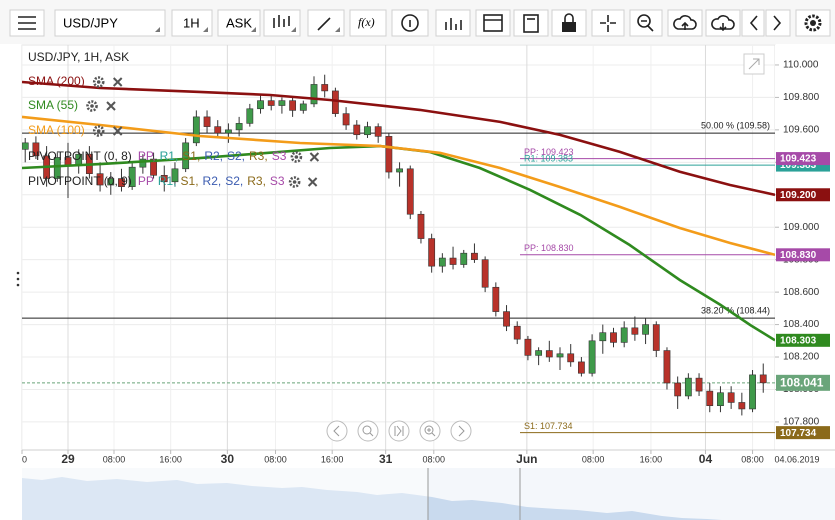  Describe the element at coordinates (801, 97) in the screenshot. I see `y-tick-label: 109.800` at that location.